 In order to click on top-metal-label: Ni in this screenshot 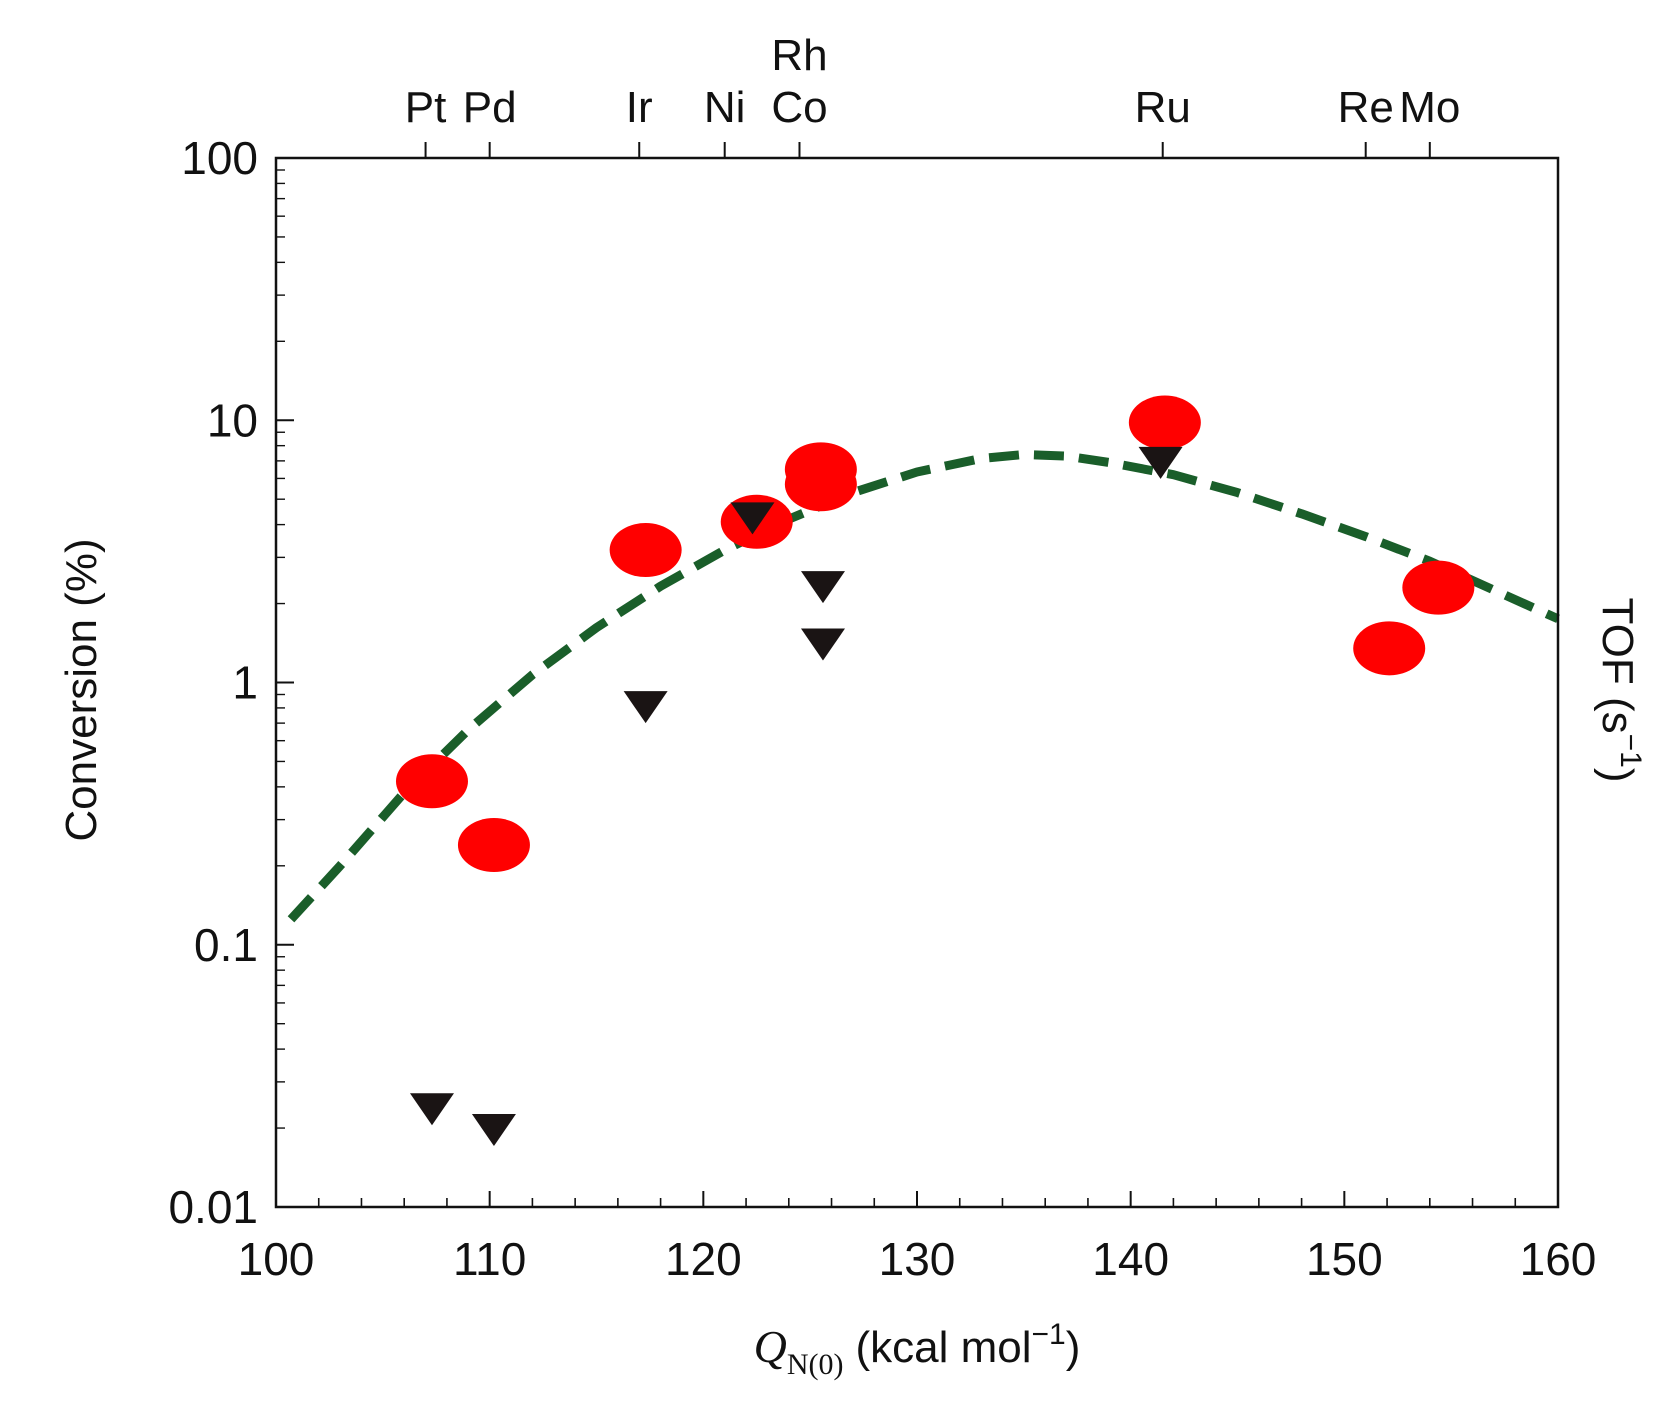, I will do `click(725, 107)`.